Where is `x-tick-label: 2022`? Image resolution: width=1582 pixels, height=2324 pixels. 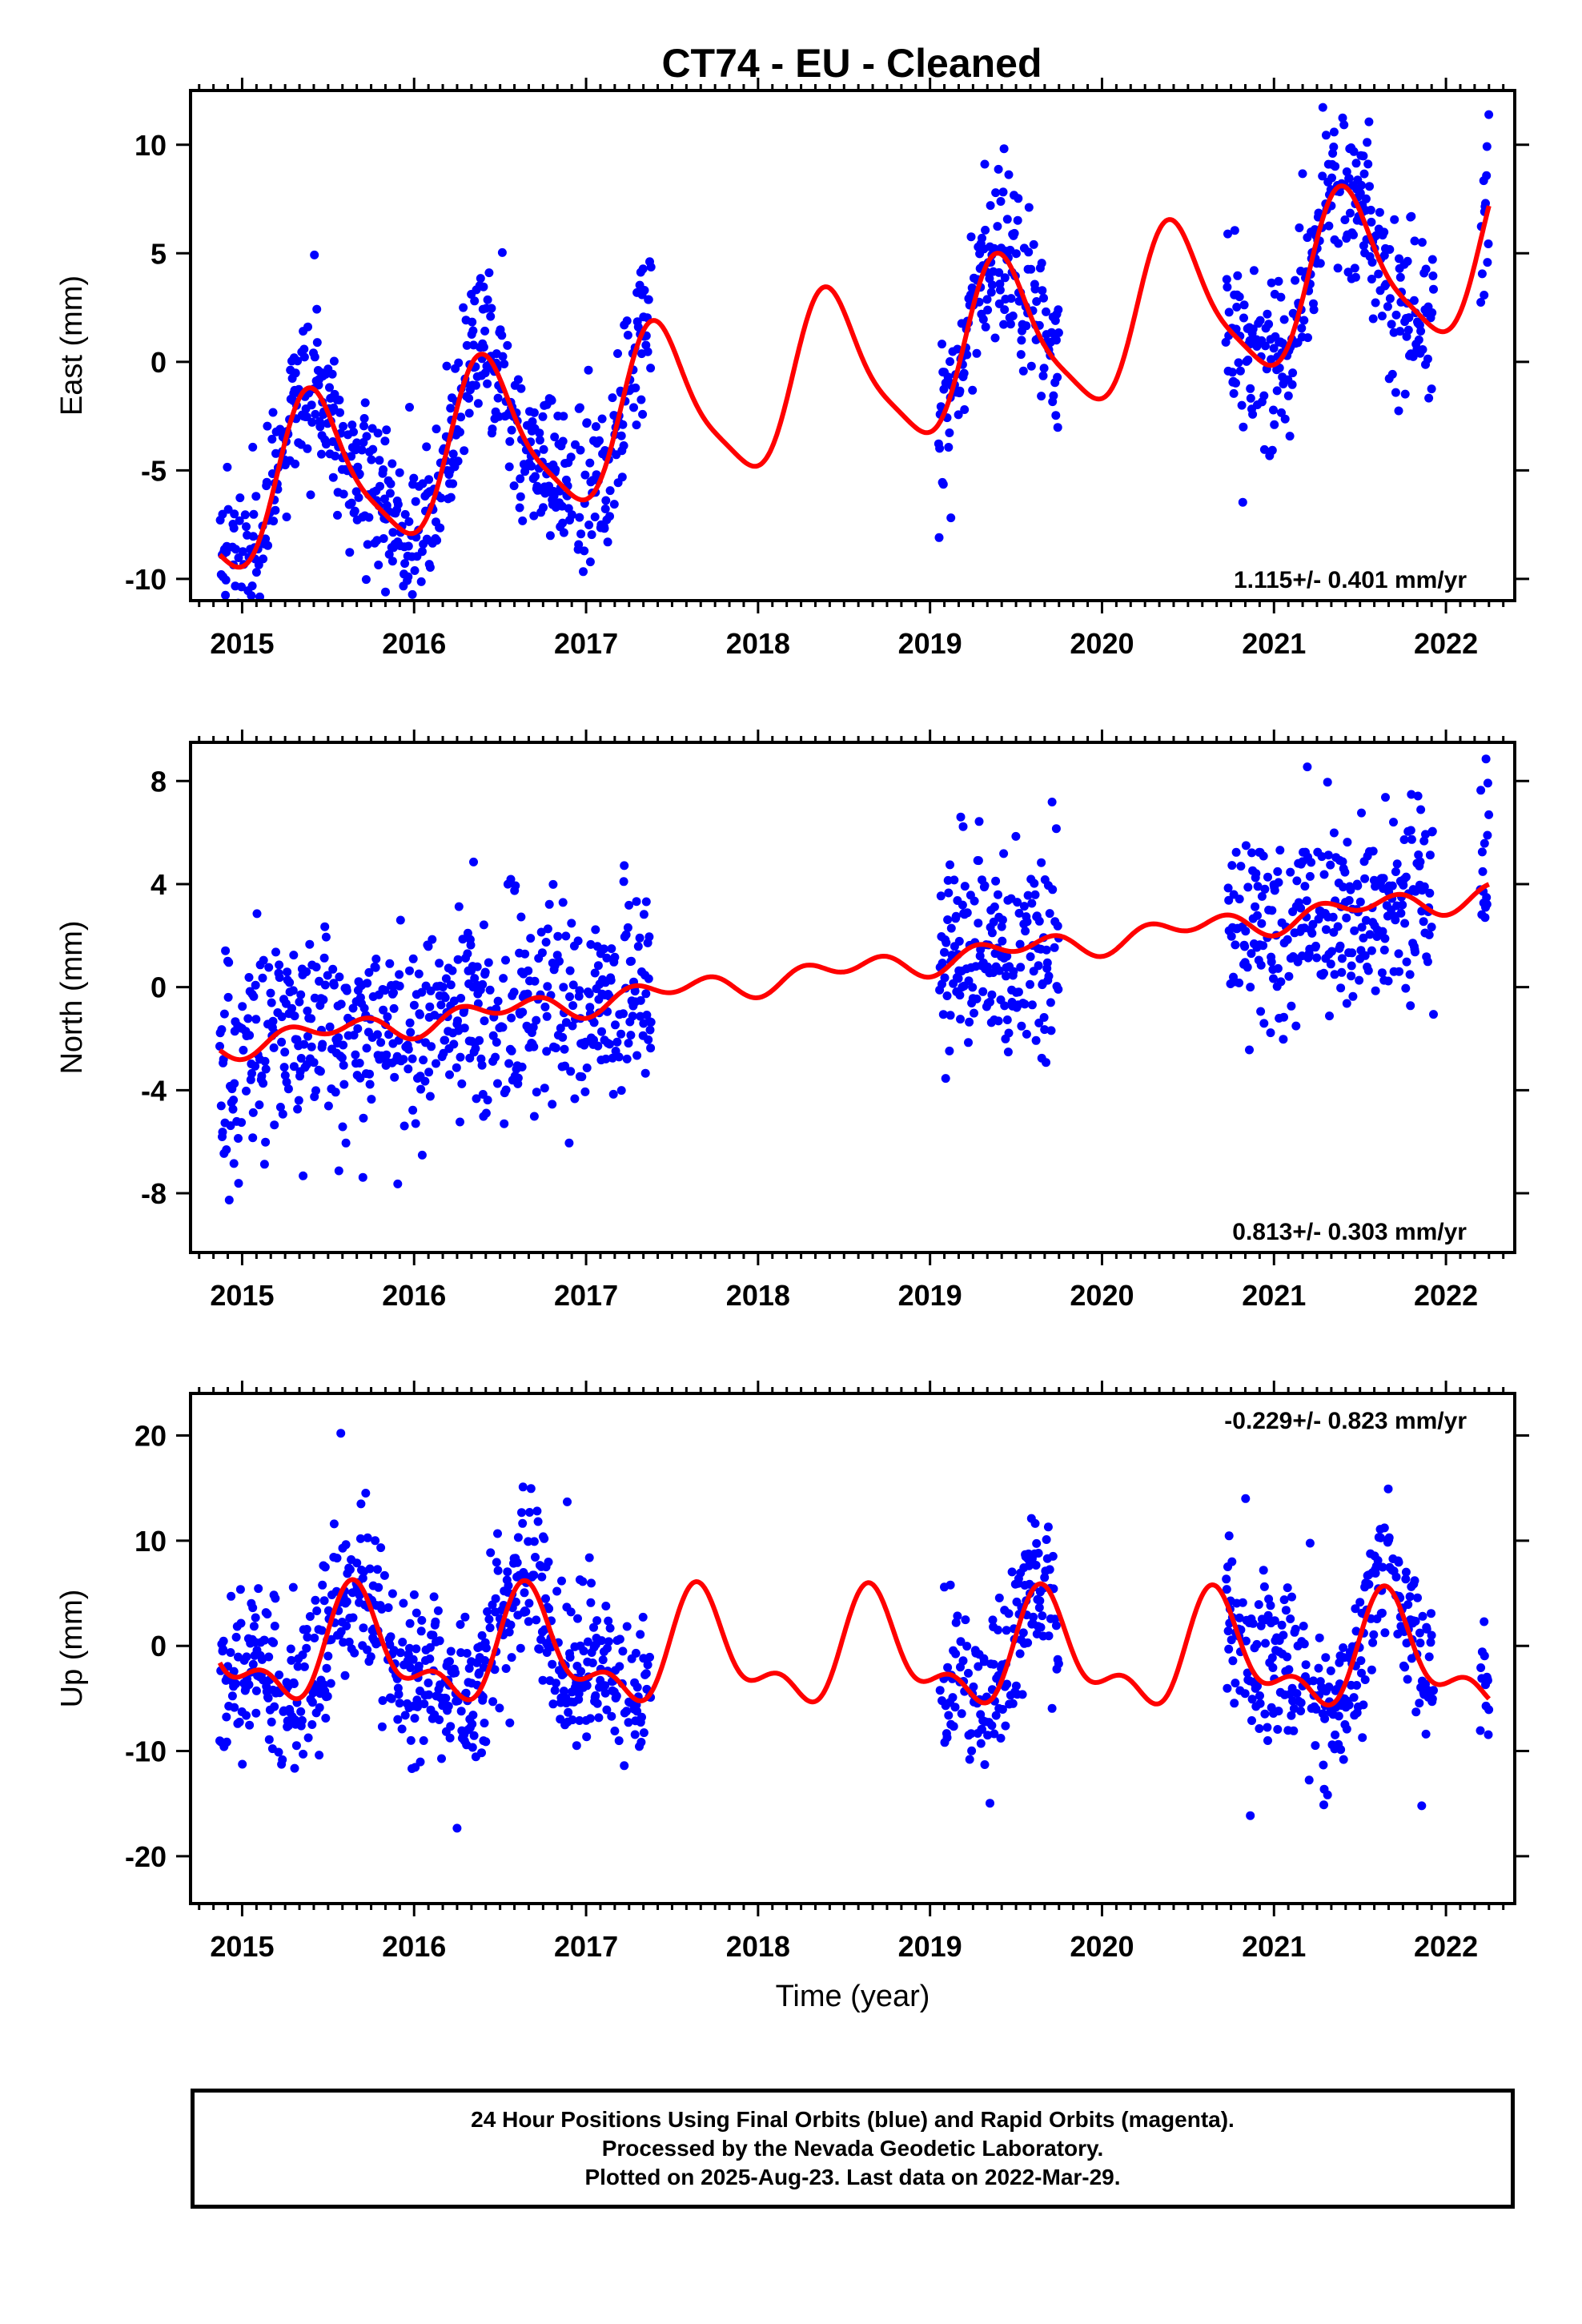 x-tick-label: 2022 is located at coordinates (1446, 1295).